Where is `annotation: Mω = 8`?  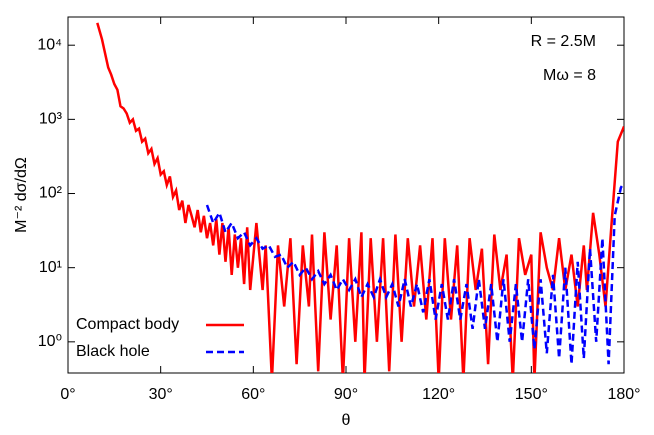
annotation: Mω = 8 is located at coordinates (569, 75).